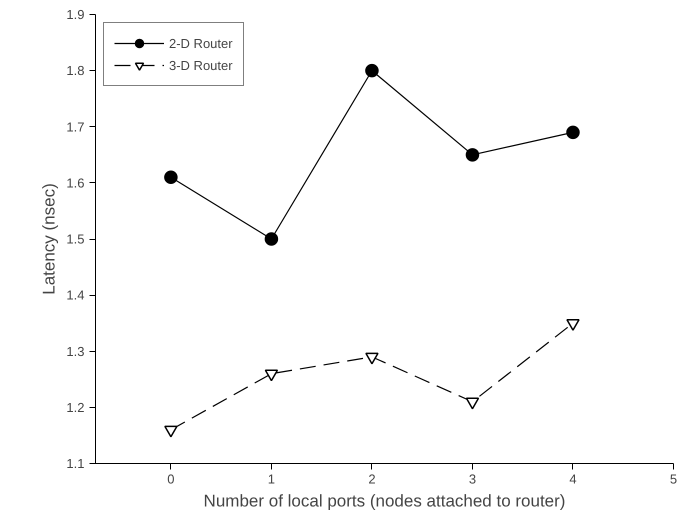 The height and width of the screenshot is (513, 685). I want to click on y-tick-label: 1.6, so click(75, 182).